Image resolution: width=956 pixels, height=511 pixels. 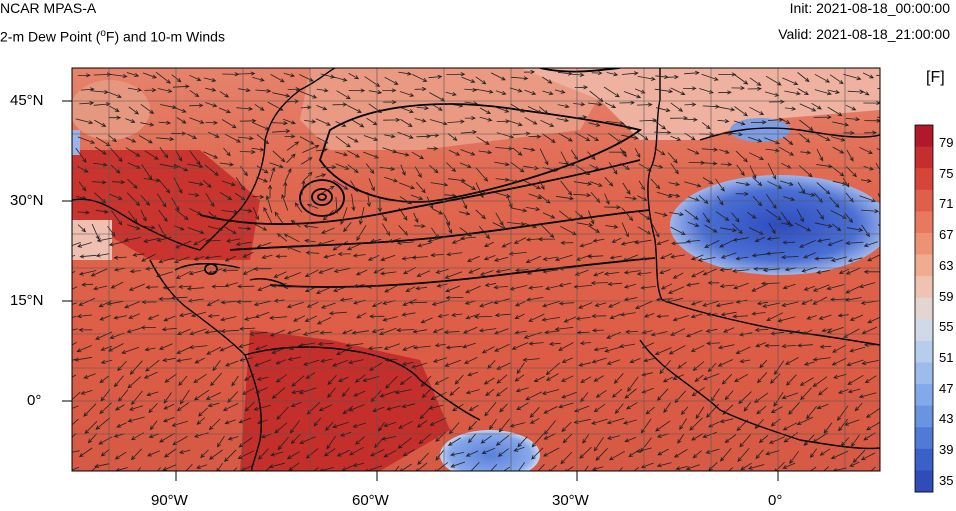 What do you see at coordinates (775, 500) in the screenshot?
I see `lon-label-0: 0°` at bounding box center [775, 500].